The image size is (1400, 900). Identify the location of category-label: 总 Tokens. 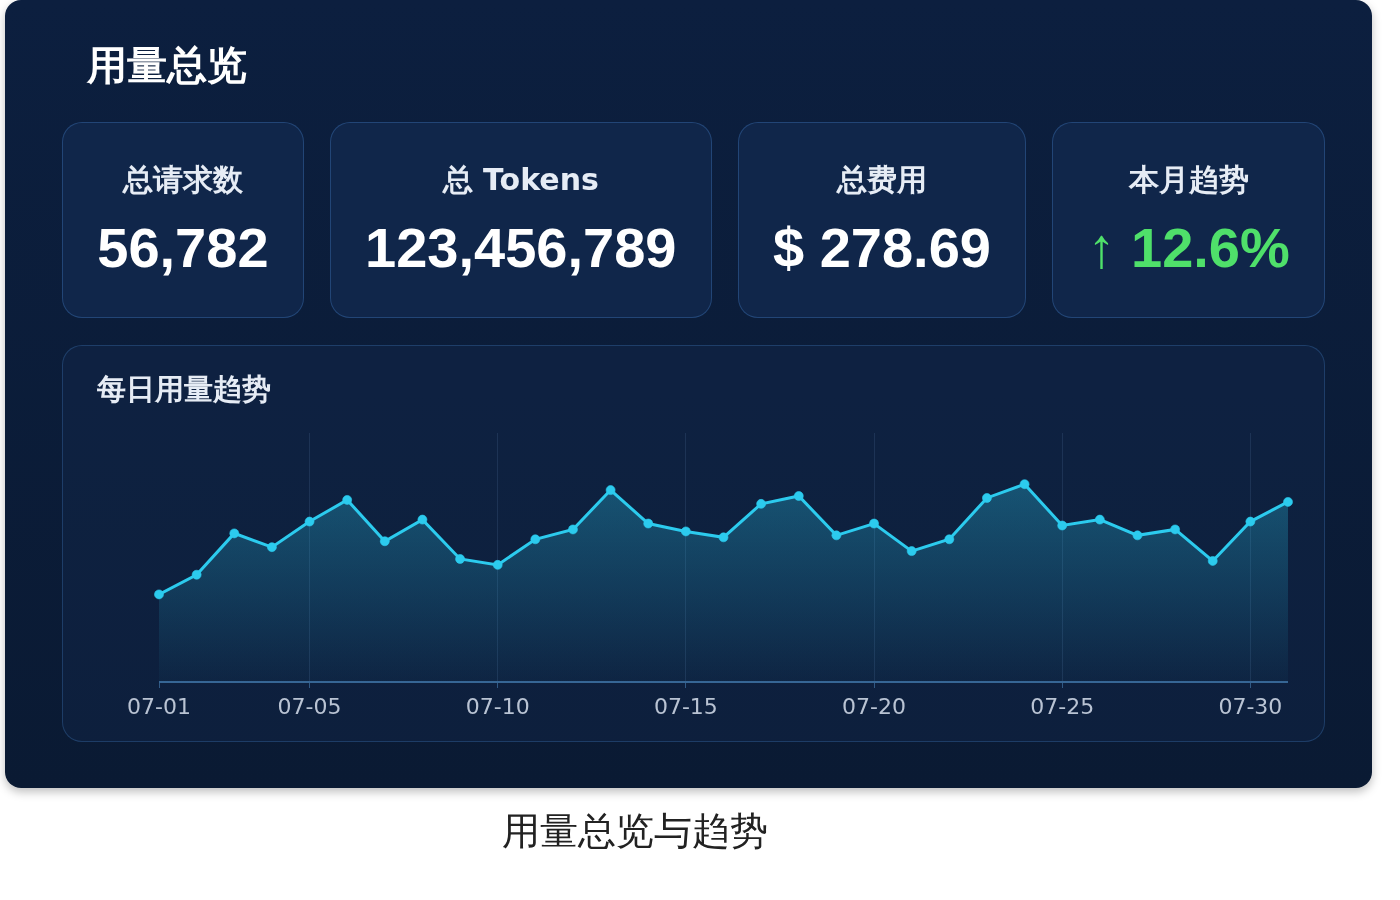
(520, 180).